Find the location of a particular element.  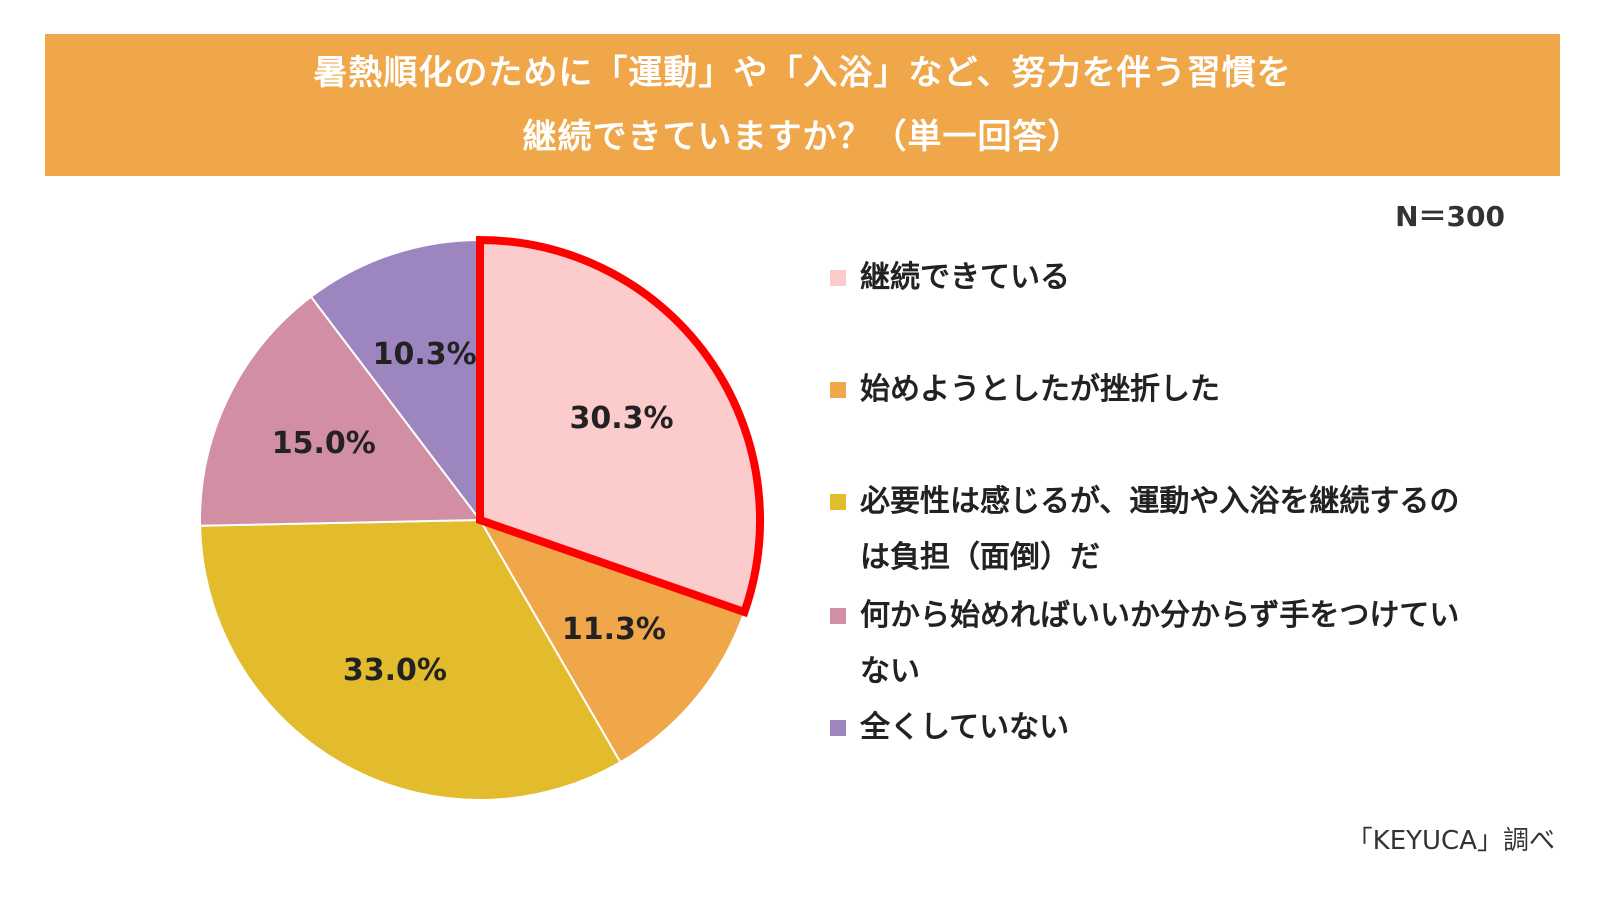

slice-value-label-3: 33.0% is located at coordinates (395, 670).